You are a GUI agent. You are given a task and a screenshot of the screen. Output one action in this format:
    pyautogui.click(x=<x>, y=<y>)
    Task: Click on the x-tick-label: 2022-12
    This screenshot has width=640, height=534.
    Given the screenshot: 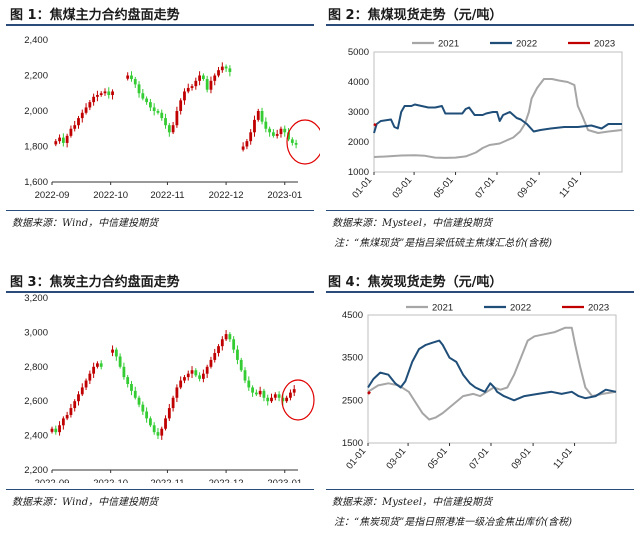 What is the action you would take?
    pyautogui.click(x=226, y=195)
    